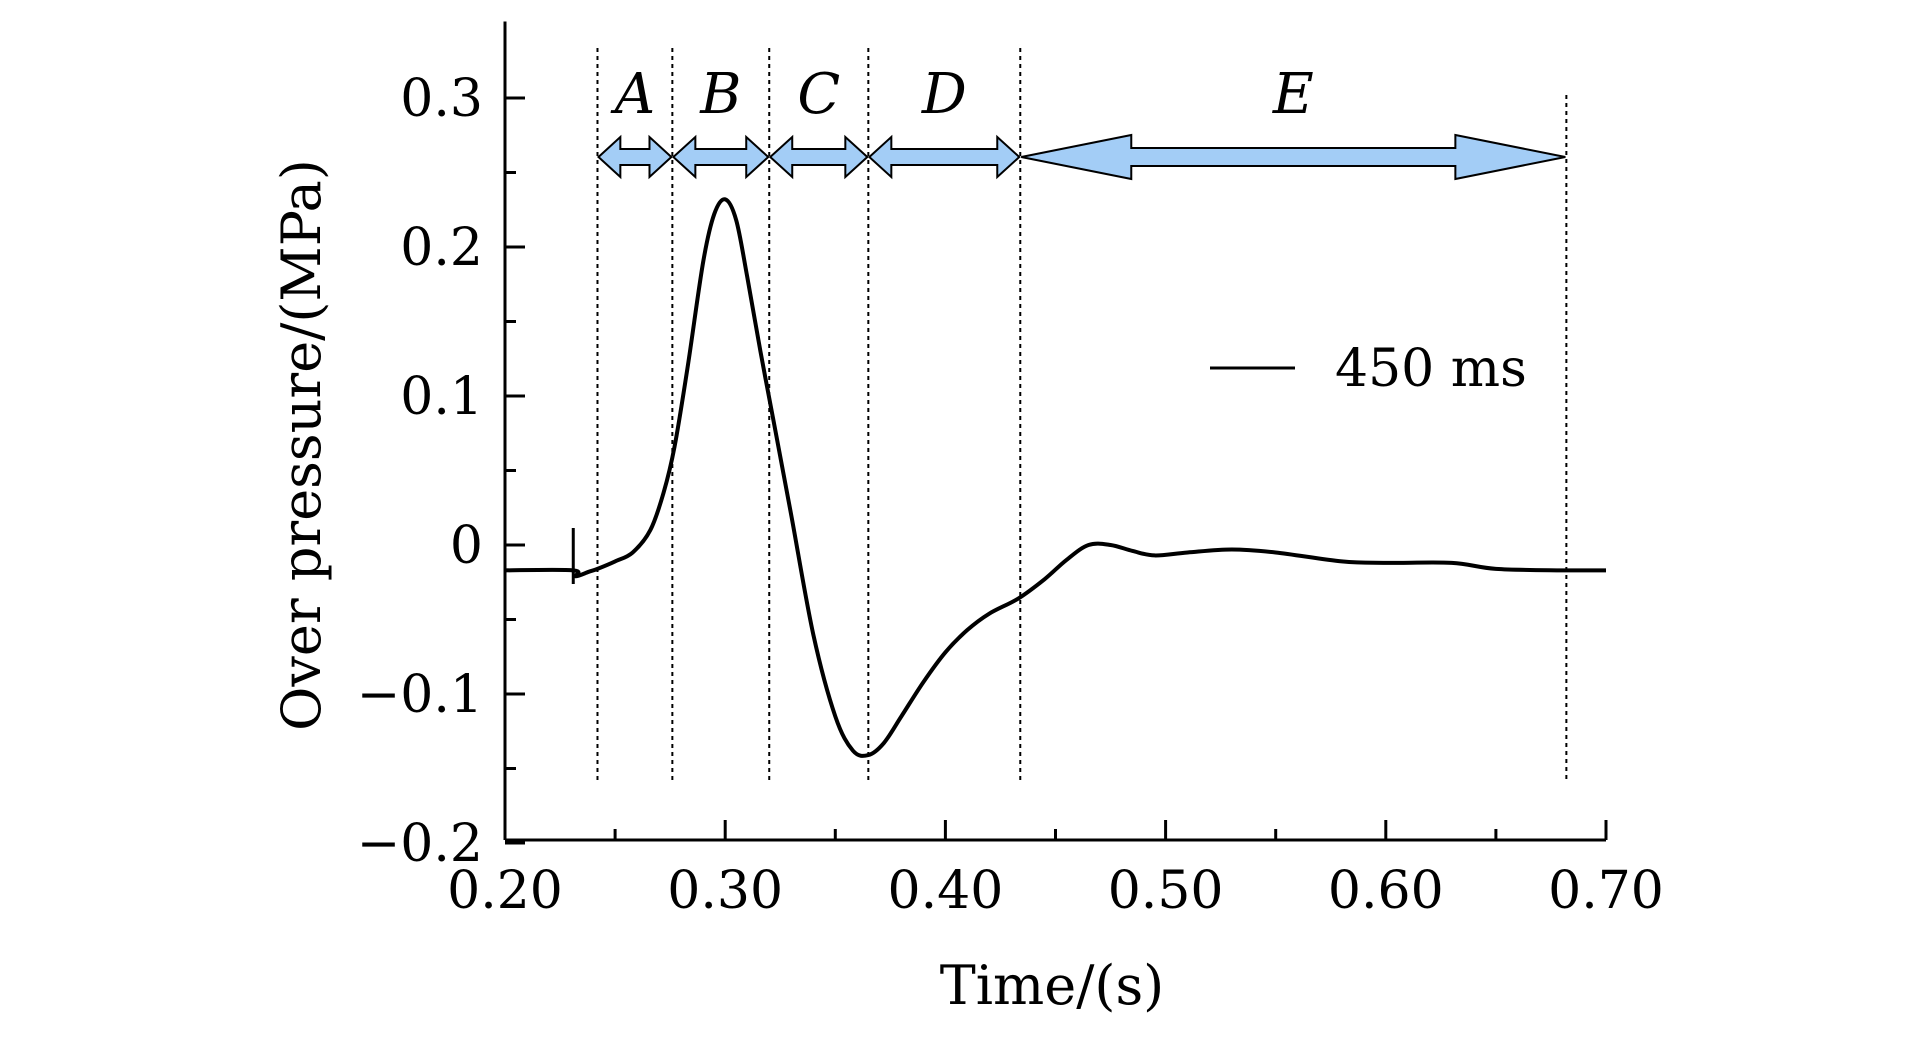  Describe the element at coordinates (635, 157) in the screenshot. I see `phase-arrow-a` at that location.